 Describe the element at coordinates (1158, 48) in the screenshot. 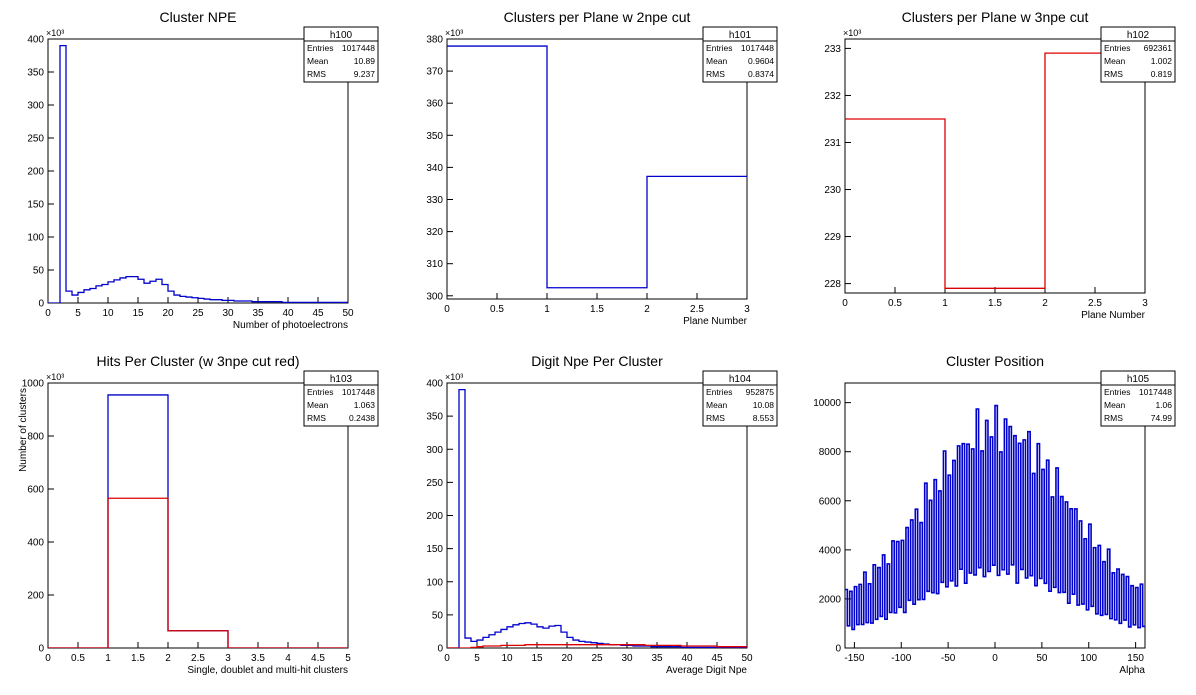

I see `stats-row-value: 692361` at that location.